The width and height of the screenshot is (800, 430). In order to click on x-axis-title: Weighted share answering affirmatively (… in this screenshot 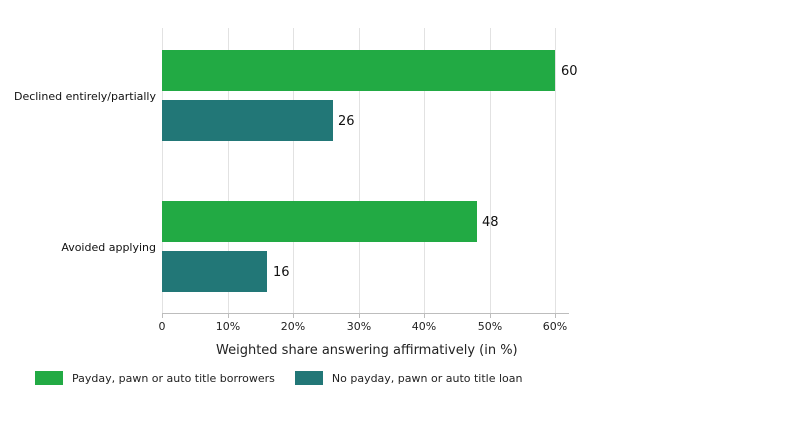, I will do `click(367, 350)`.